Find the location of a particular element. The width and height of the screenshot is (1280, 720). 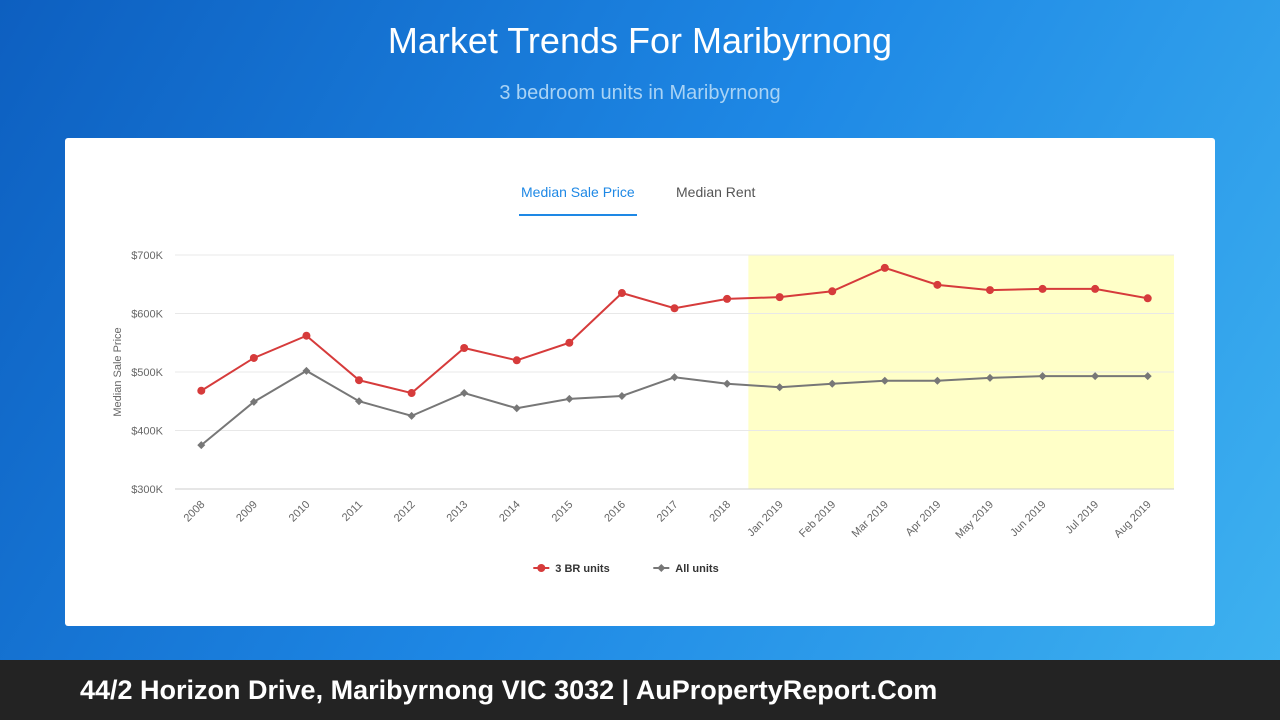

y-axis-label: Median Sale Price is located at coordinates (118, 371).